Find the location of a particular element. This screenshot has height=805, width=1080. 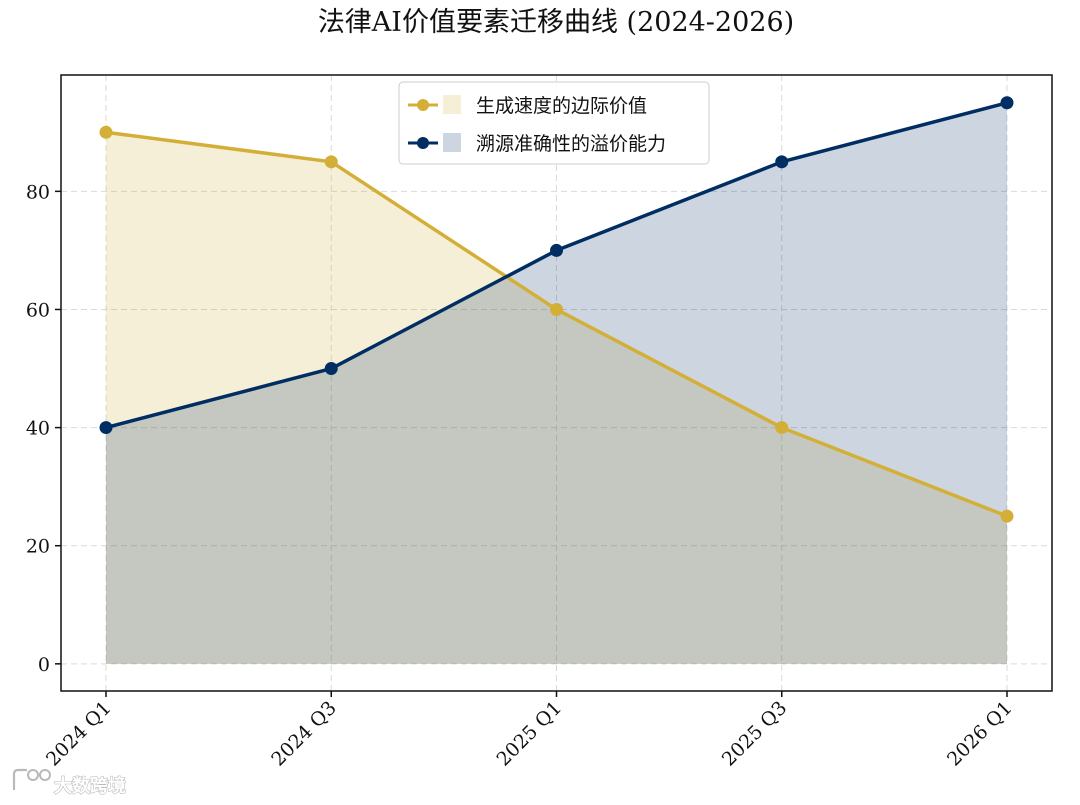

legend-box is located at coordinates (554, 123).